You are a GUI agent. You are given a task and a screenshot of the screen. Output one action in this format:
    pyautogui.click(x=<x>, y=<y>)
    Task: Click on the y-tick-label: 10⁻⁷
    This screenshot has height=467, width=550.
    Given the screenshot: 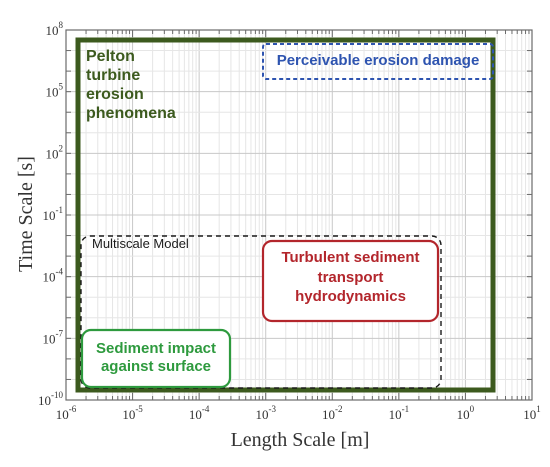 What is the action you would take?
    pyautogui.click(x=53, y=337)
    